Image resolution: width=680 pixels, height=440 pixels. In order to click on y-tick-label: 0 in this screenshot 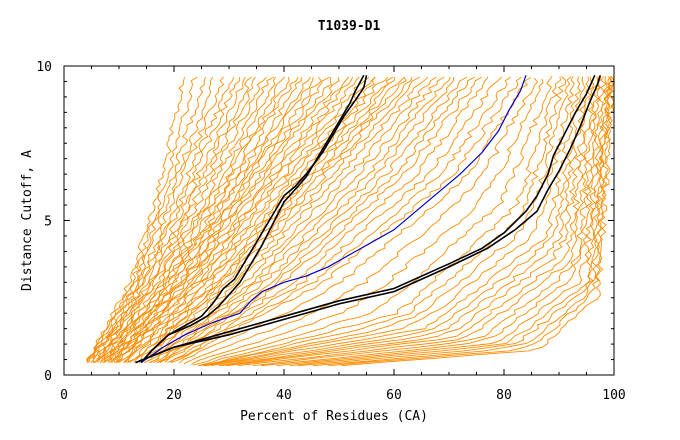, I will do `click(48, 376)`.